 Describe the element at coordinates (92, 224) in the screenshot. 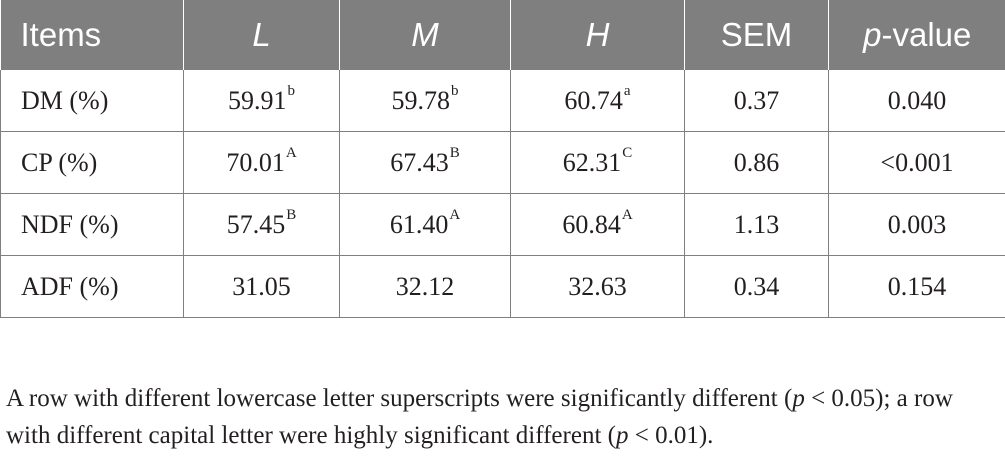

I see `row-label: NDF (%)` at that location.